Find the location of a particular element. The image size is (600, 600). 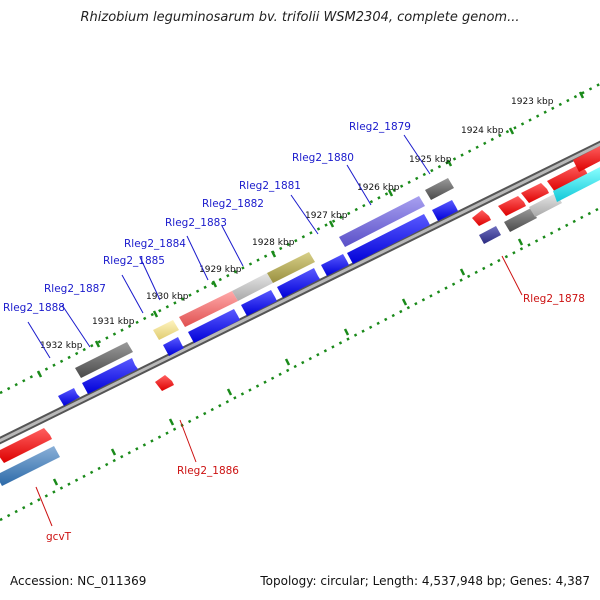

accession-text: Accession: NC_011369 is located at coordinates (78, 581).